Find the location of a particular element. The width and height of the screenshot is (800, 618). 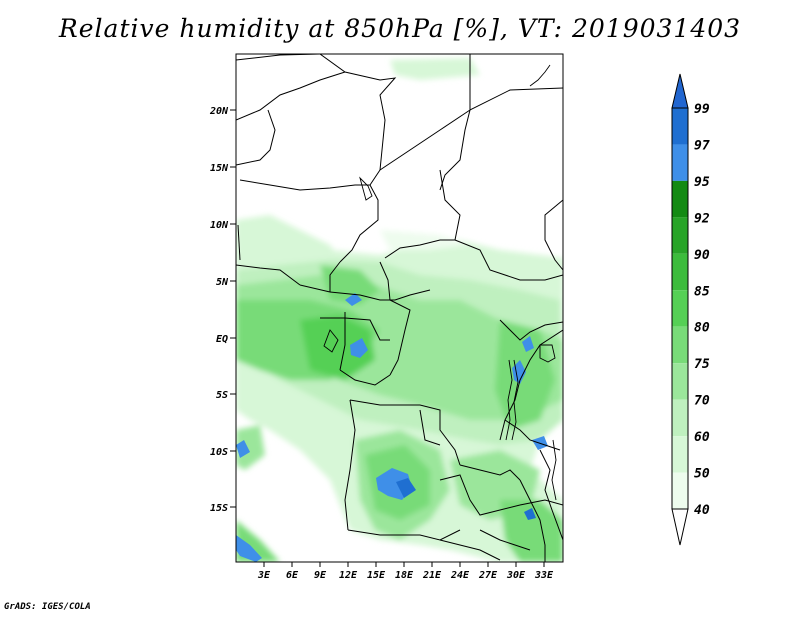

colorbar: 99 97 95 92 90 85 80 75 70 60 50 40 is located at coordinates (690, 309).